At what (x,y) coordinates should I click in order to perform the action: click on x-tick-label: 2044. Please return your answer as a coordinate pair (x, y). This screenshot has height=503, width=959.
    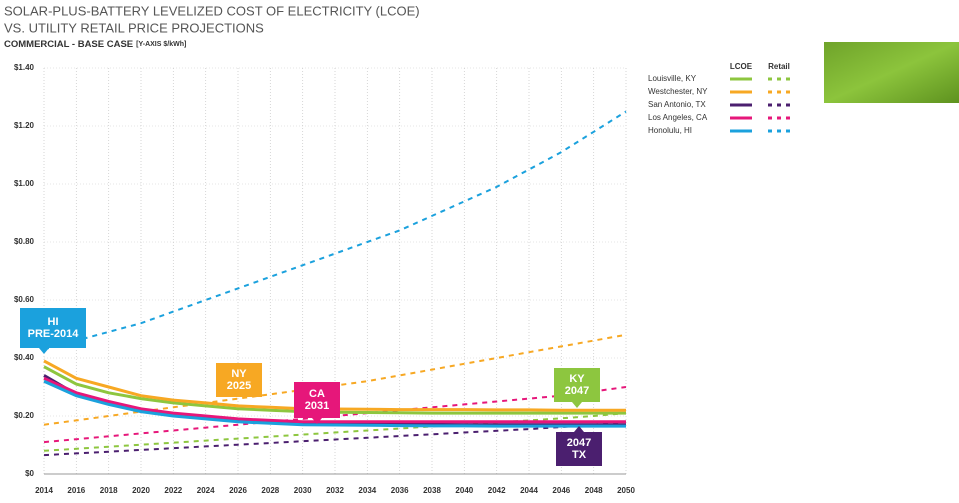
    Looking at the image, I should click on (529, 490).